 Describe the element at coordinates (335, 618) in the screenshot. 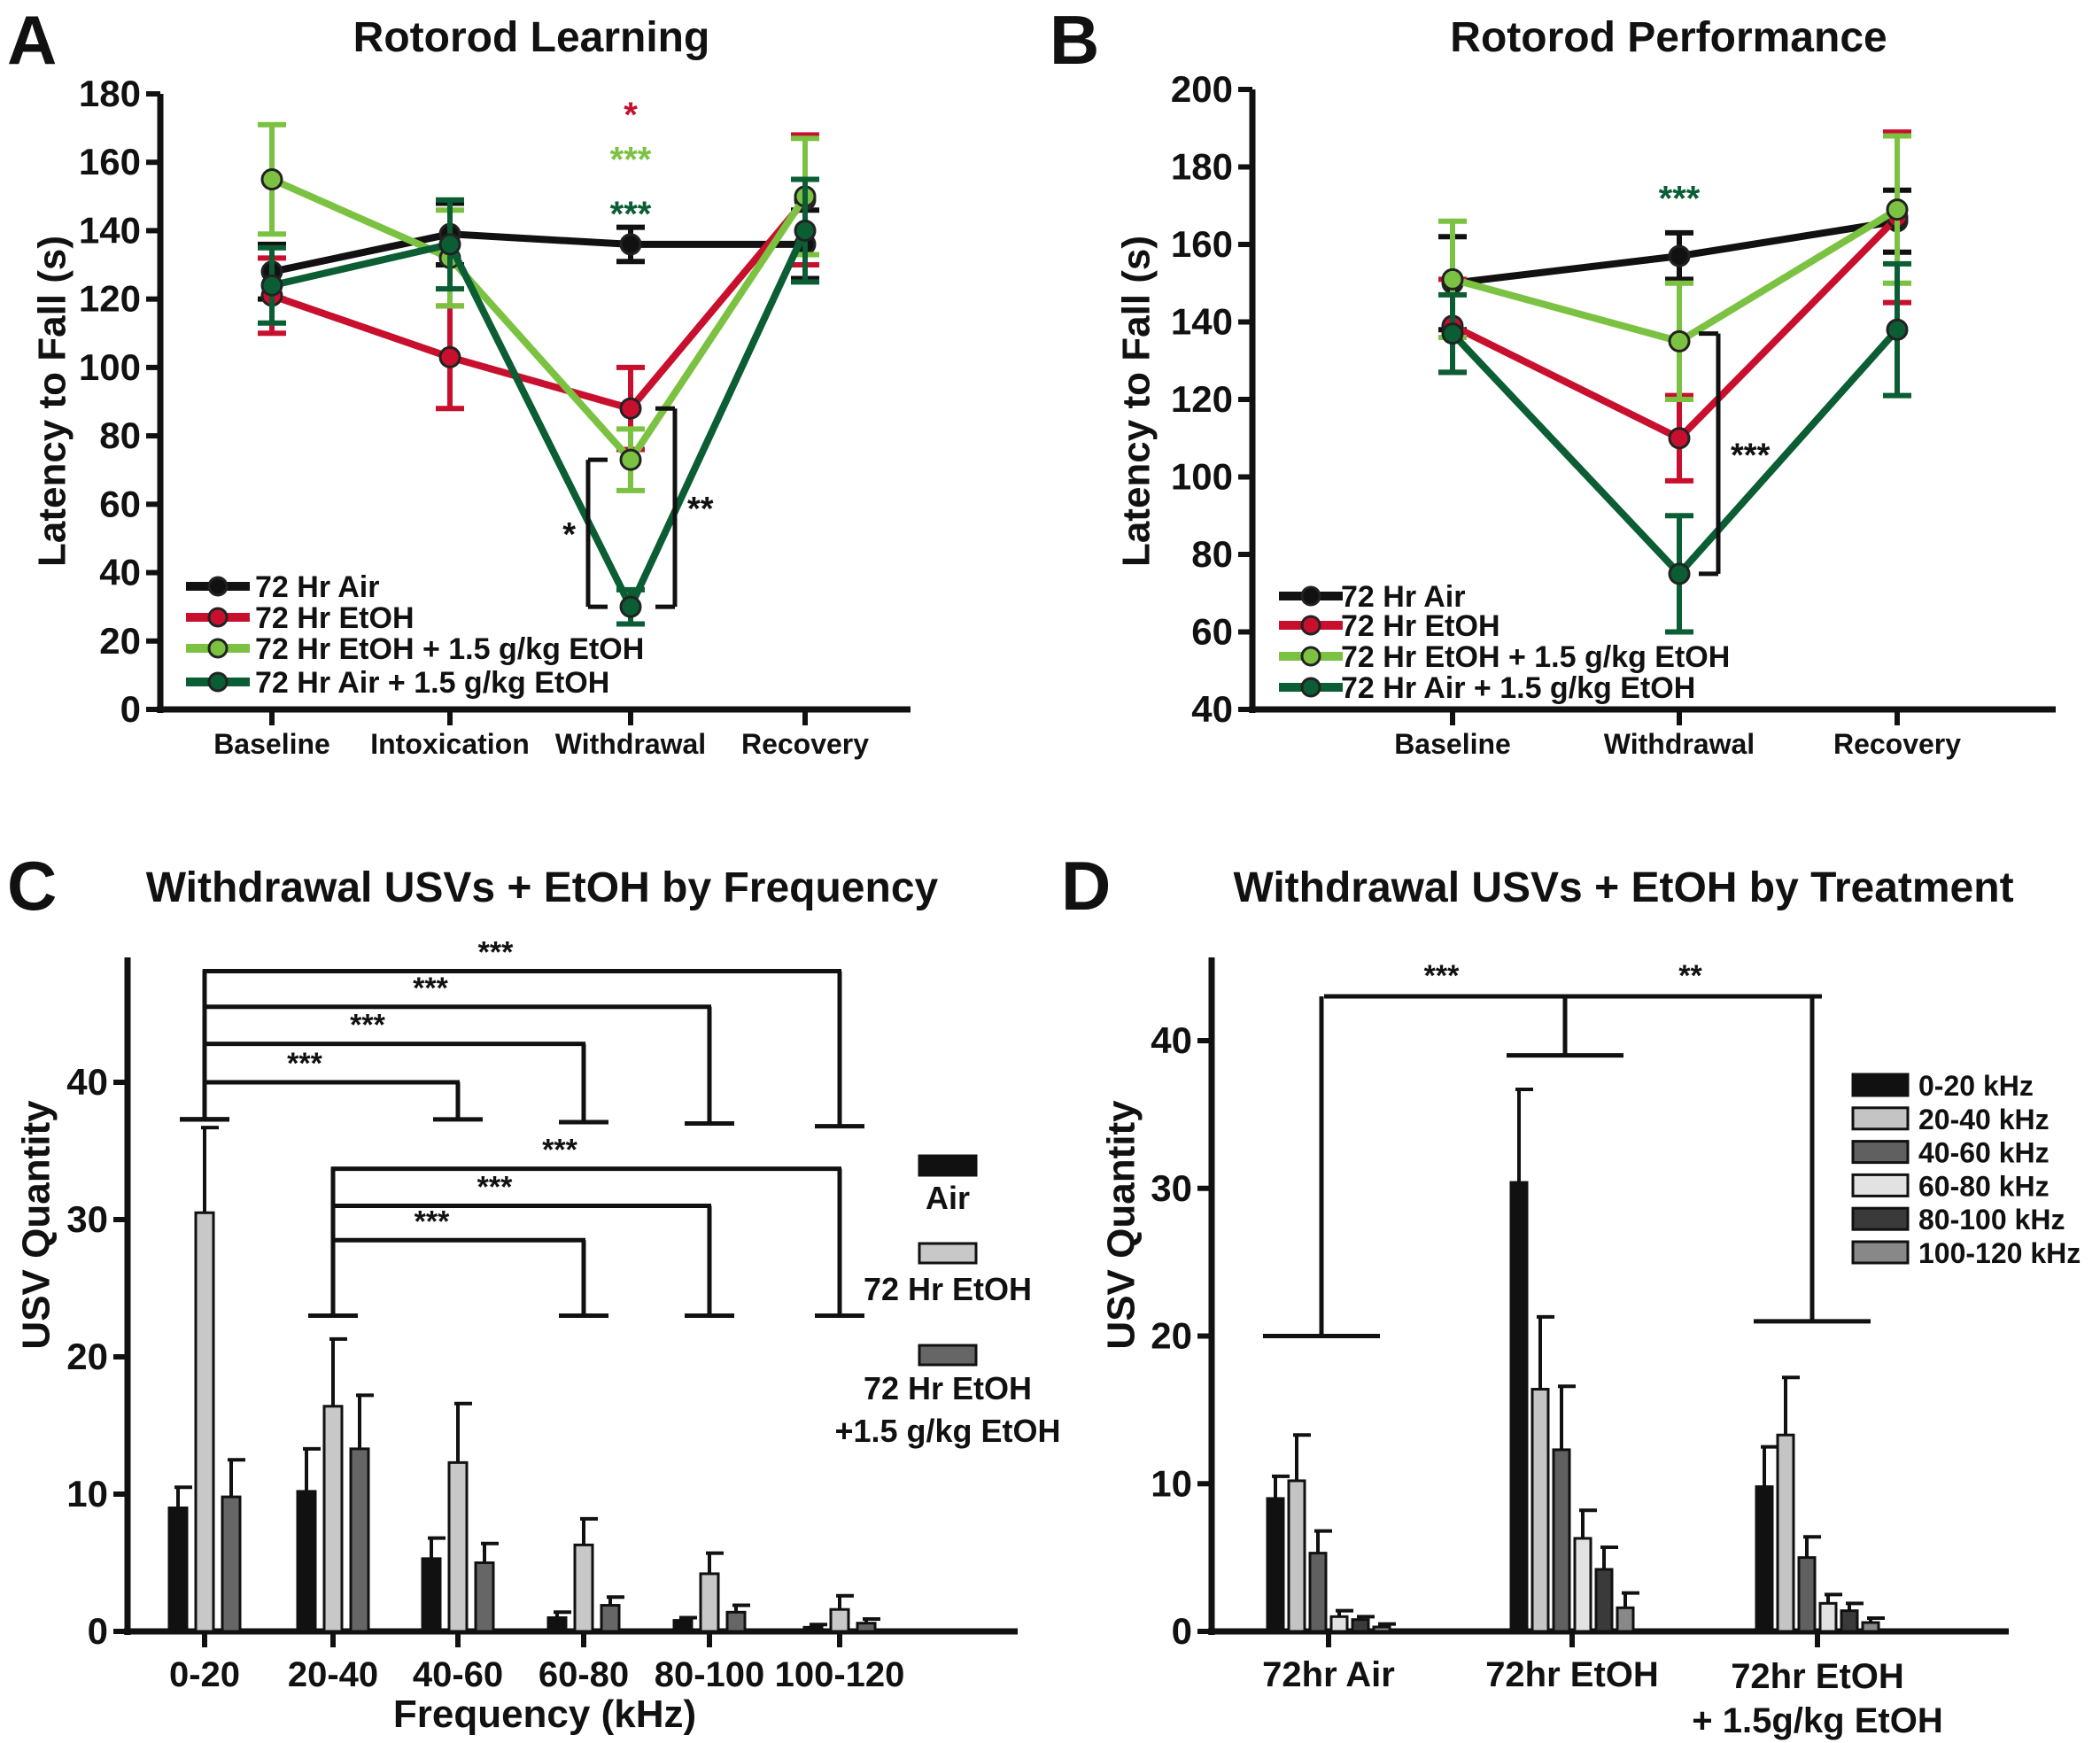

I see `legend-label: 72 Hr EtOH` at that location.